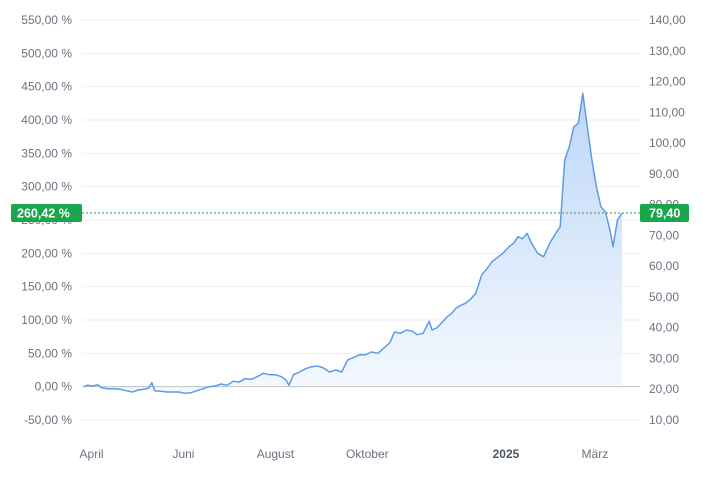 This screenshot has height=477, width=703. What do you see at coordinates (276, 454) in the screenshot?
I see `x-tick-label: August` at bounding box center [276, 454].